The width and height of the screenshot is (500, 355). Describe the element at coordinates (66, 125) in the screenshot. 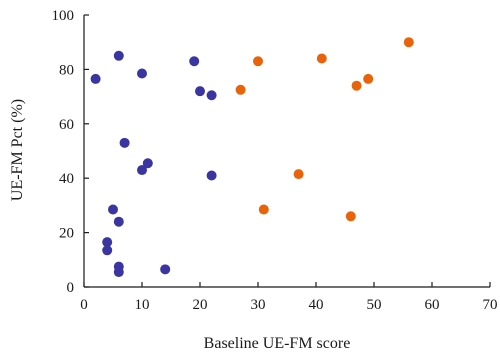

I see `y-tick-label: 60` at that location.